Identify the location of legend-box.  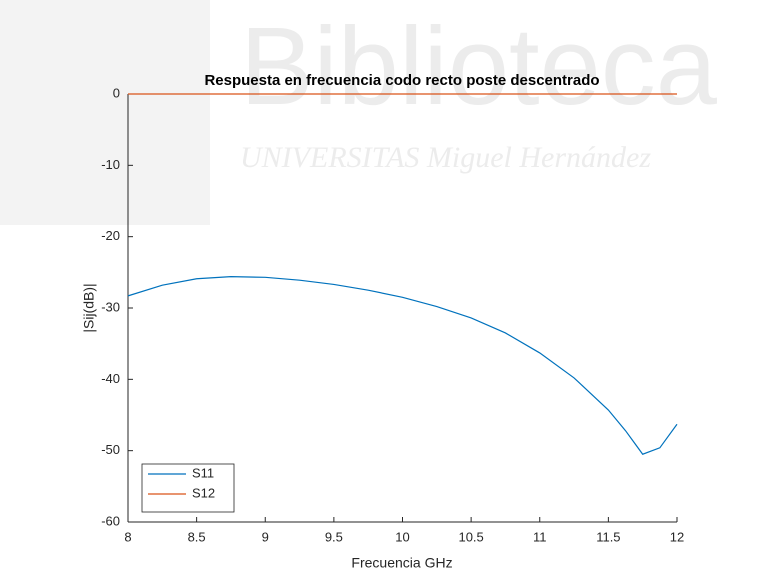
(188, 488).